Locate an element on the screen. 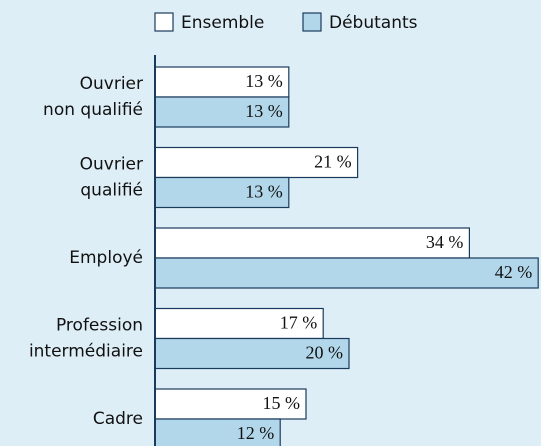  category-label: non qualifié is located at coordinates (93, 110).